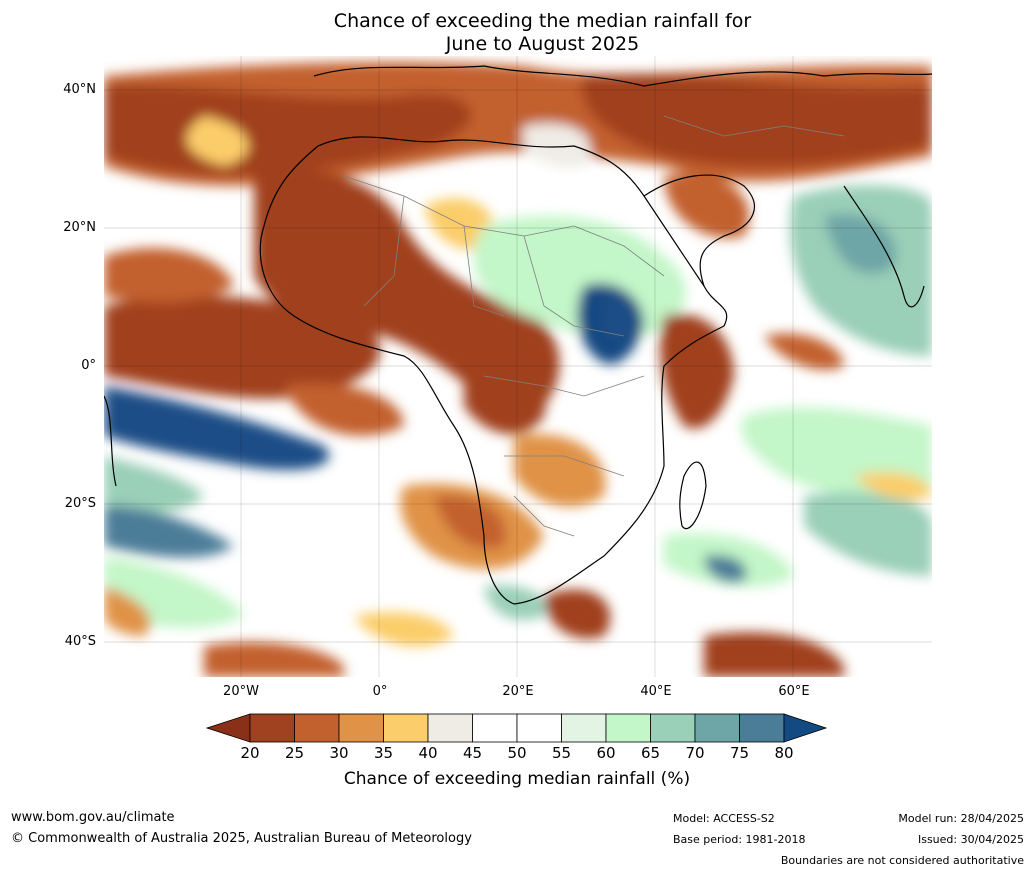 The image size is (1035, 873). Describe the element at coordinates (80, 503) in the screenshot. I see `lat-label-20s: 20°S` at that location.